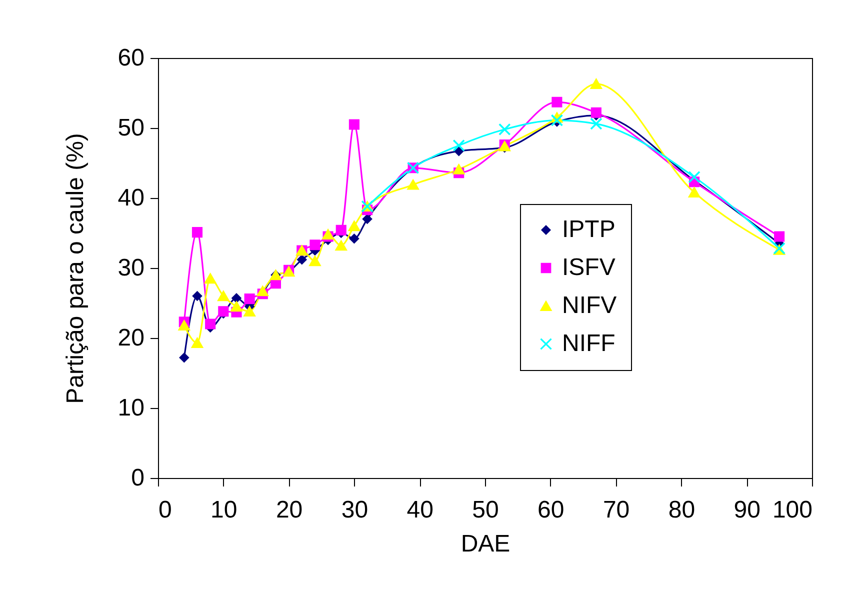  I want to click on x-tick-label: 40, so click(420, 510).